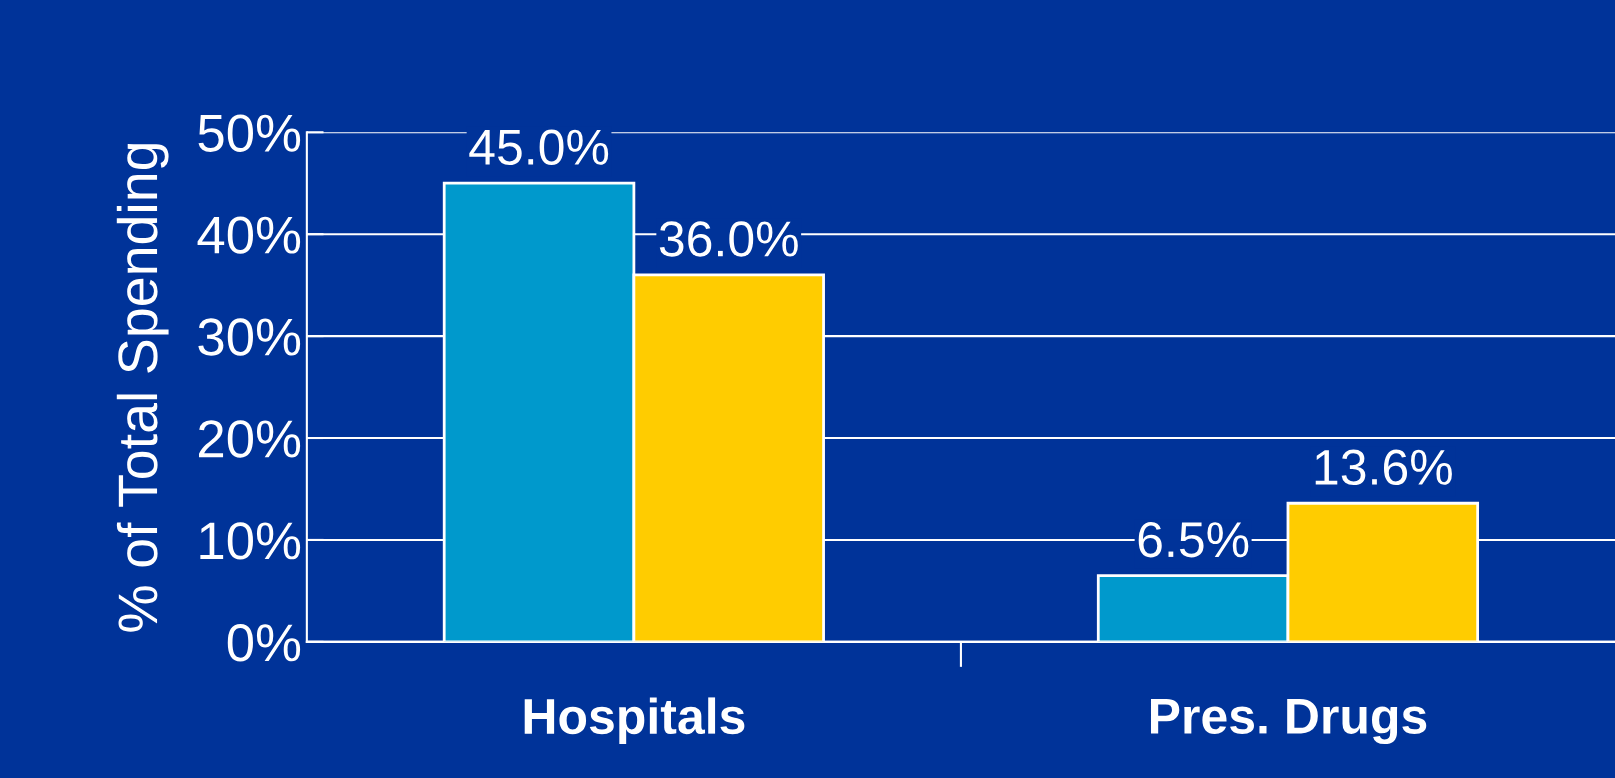  I want to click on x-tick-label: Pres. Drugs, so click(1288, 722).